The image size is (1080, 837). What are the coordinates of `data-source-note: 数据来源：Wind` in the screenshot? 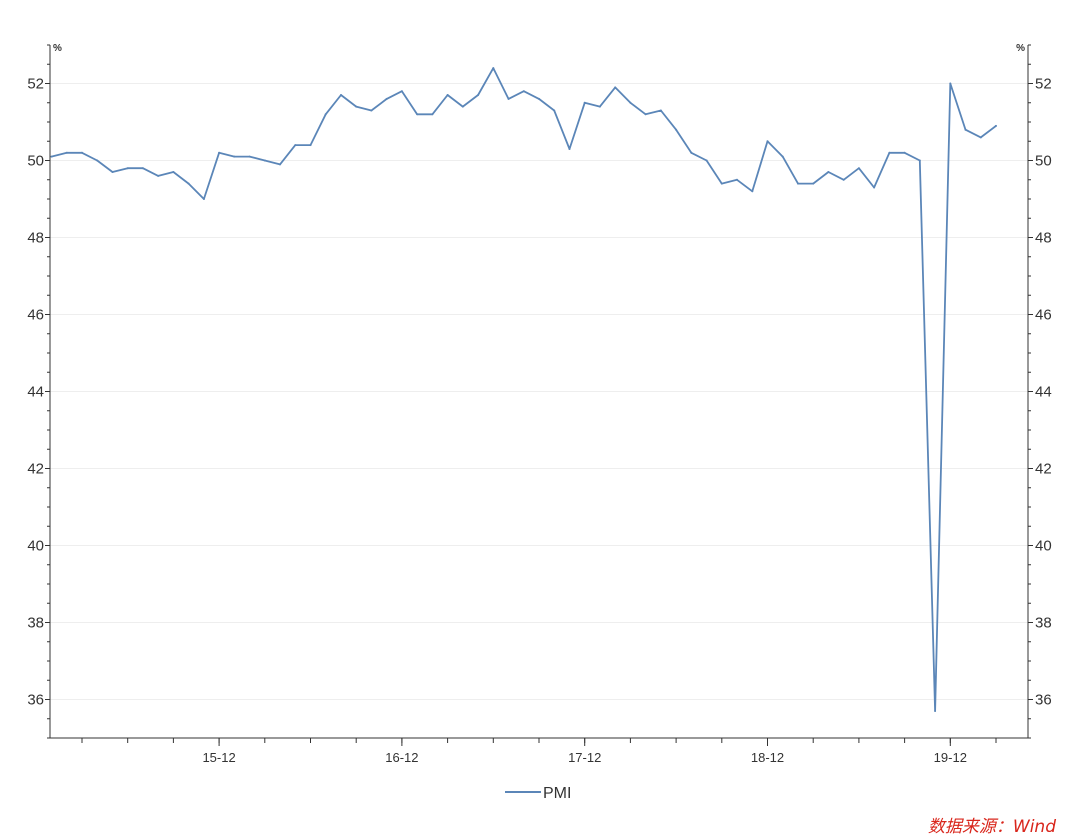 It's located at (991, 827).